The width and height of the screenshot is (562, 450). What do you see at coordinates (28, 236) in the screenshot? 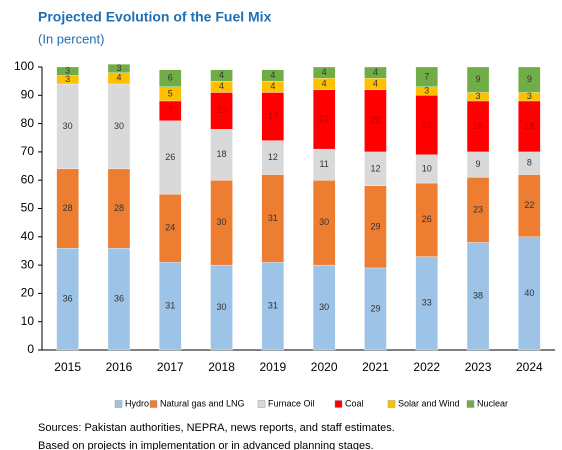
I see `y-tick-label: 40` at bounding box center [28, 236].